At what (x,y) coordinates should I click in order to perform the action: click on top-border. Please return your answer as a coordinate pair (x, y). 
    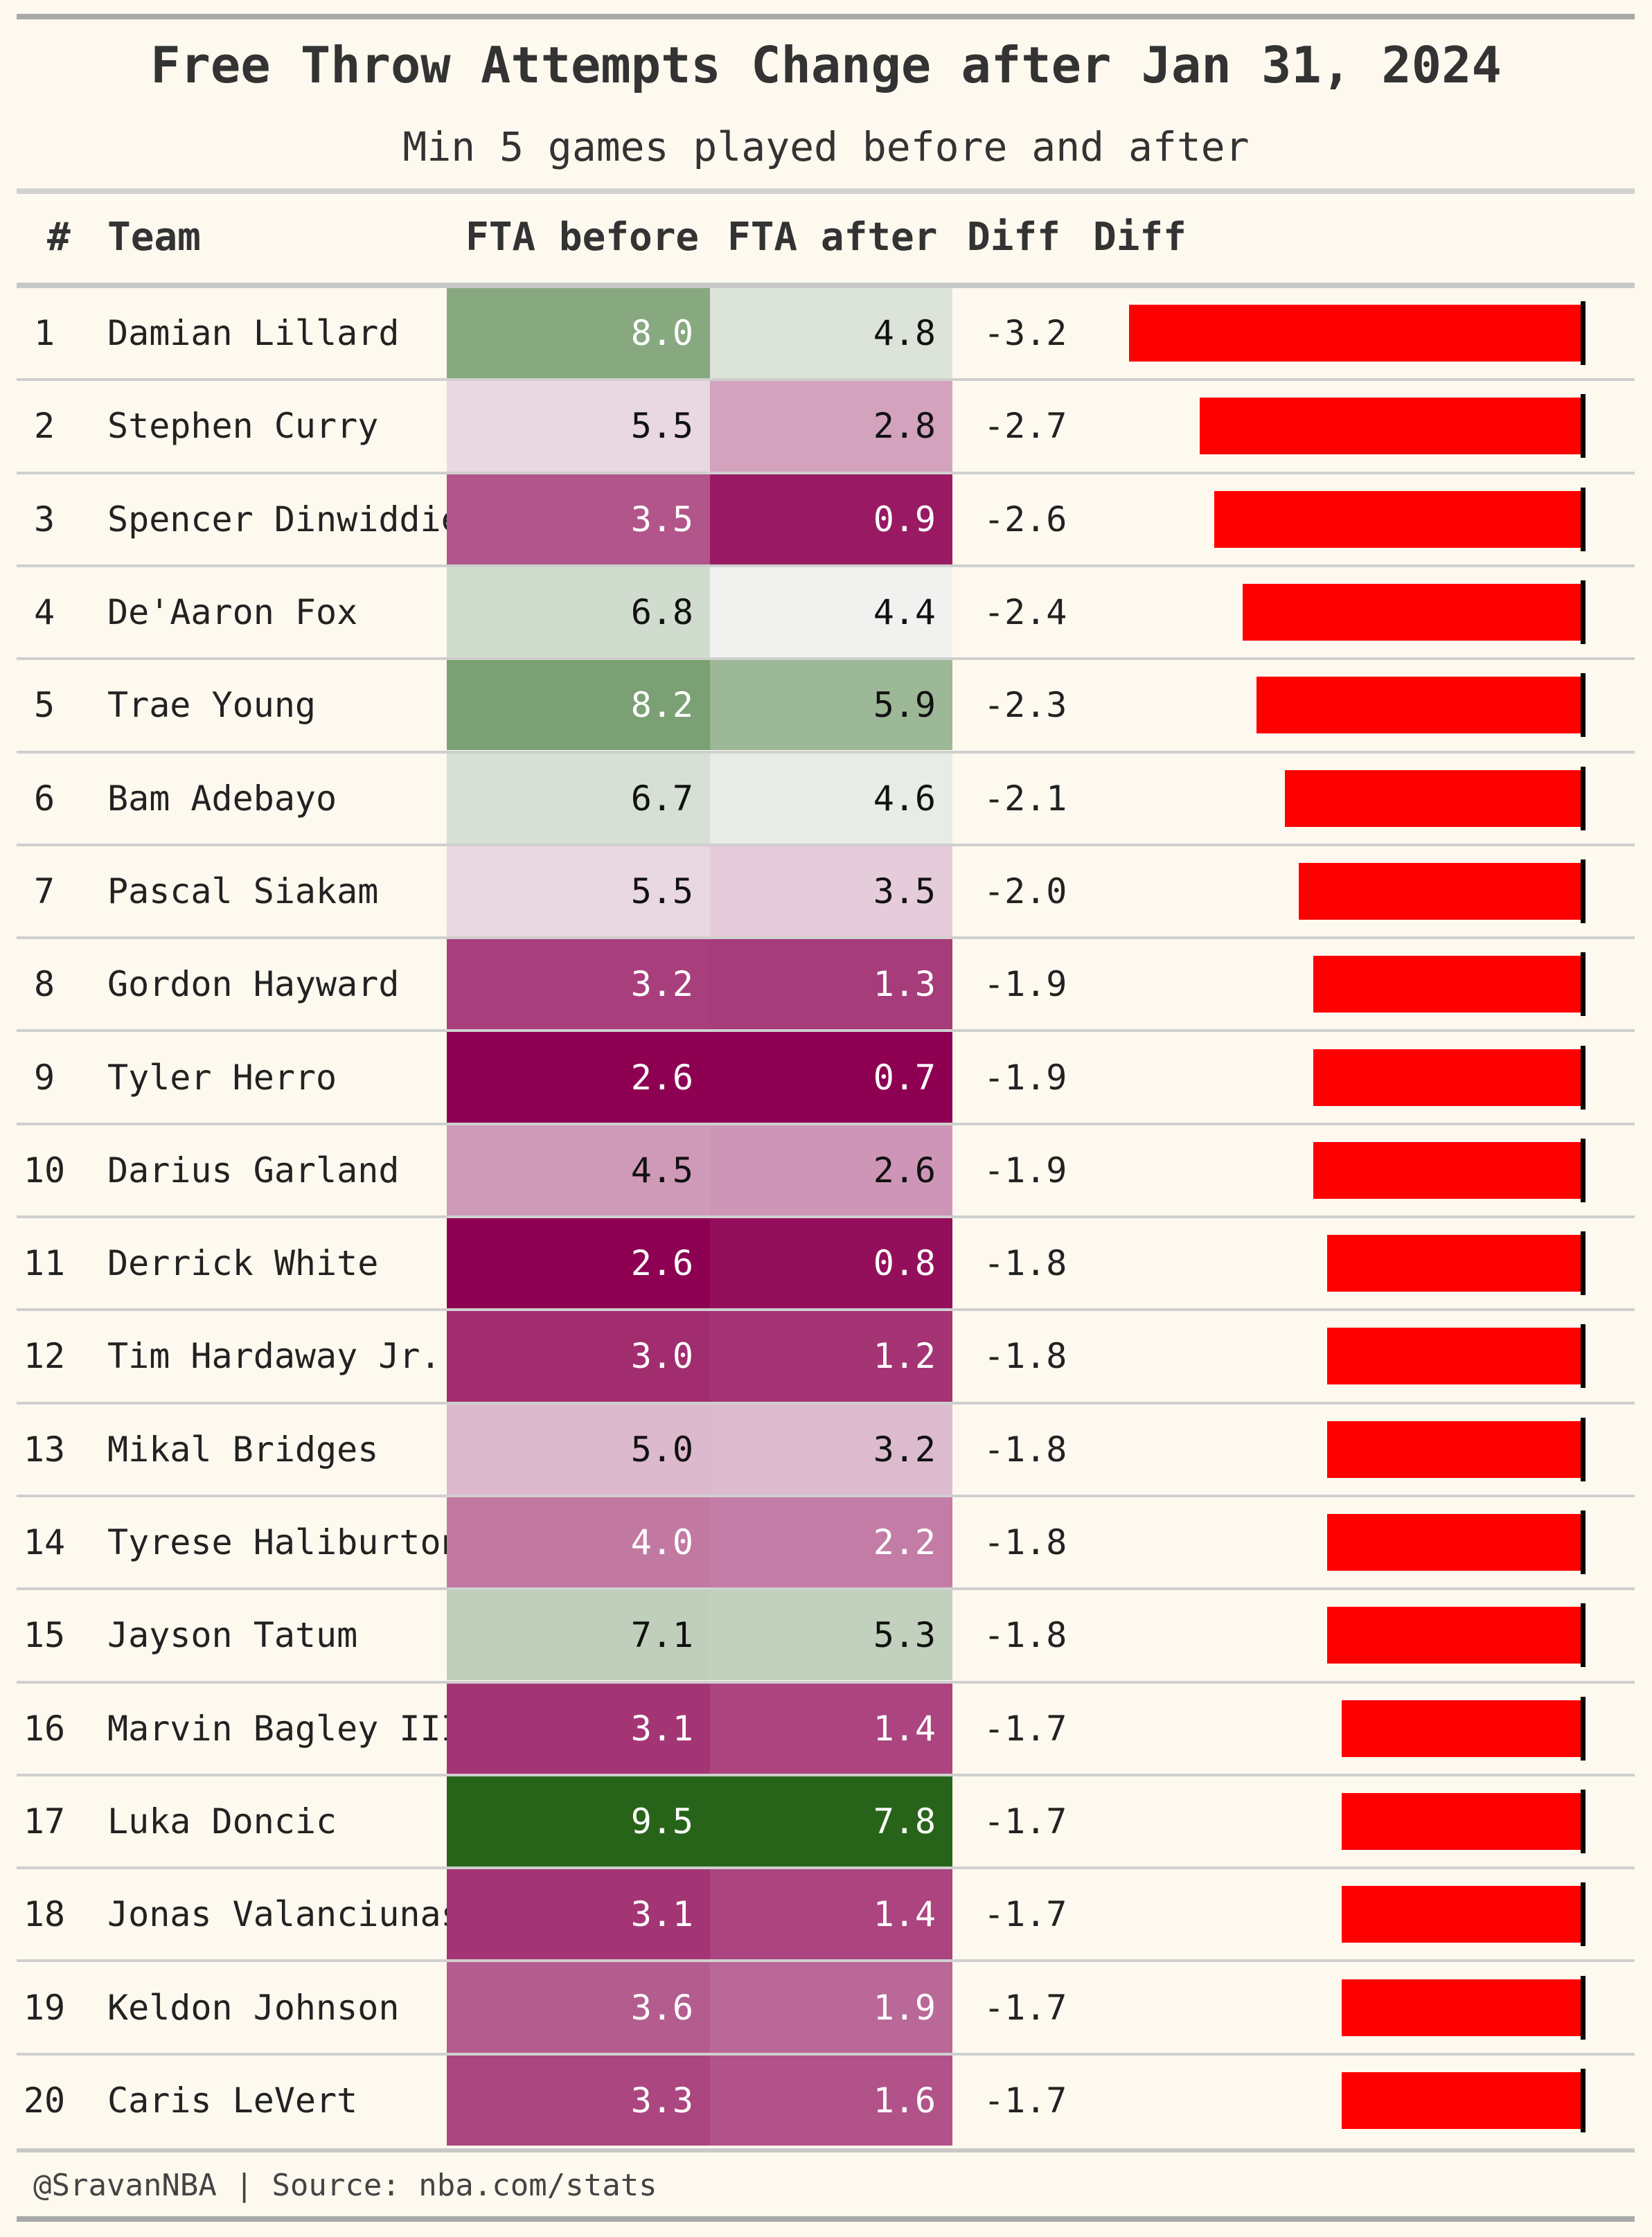
    Looking at the image, I should click on (826, 16).